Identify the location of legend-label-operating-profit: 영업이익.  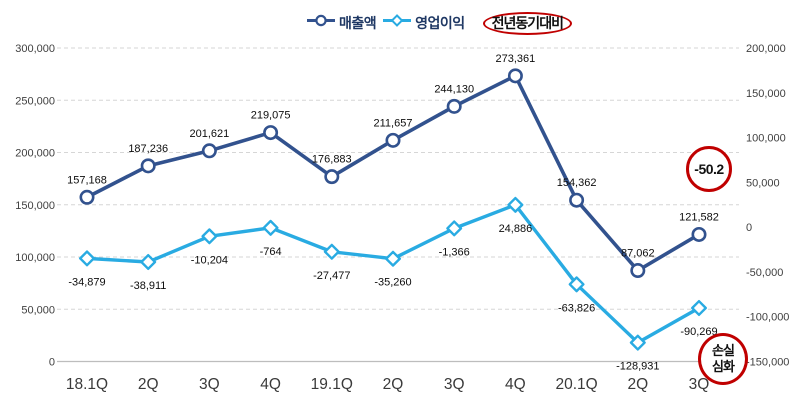
(440, 23).